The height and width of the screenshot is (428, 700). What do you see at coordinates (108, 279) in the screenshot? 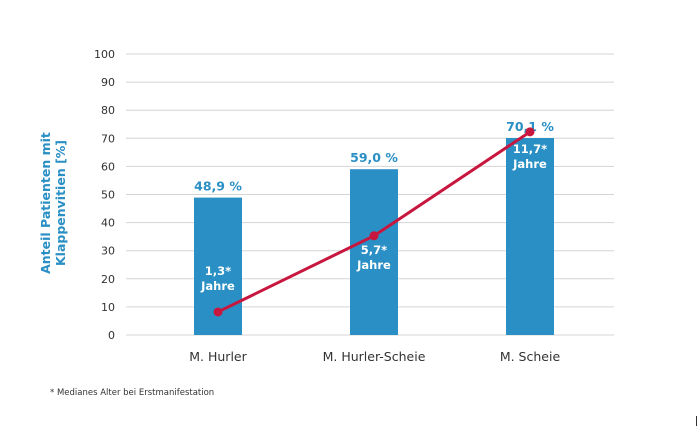
I see `y-tick-label: 20` at bounding box center [108, 279].